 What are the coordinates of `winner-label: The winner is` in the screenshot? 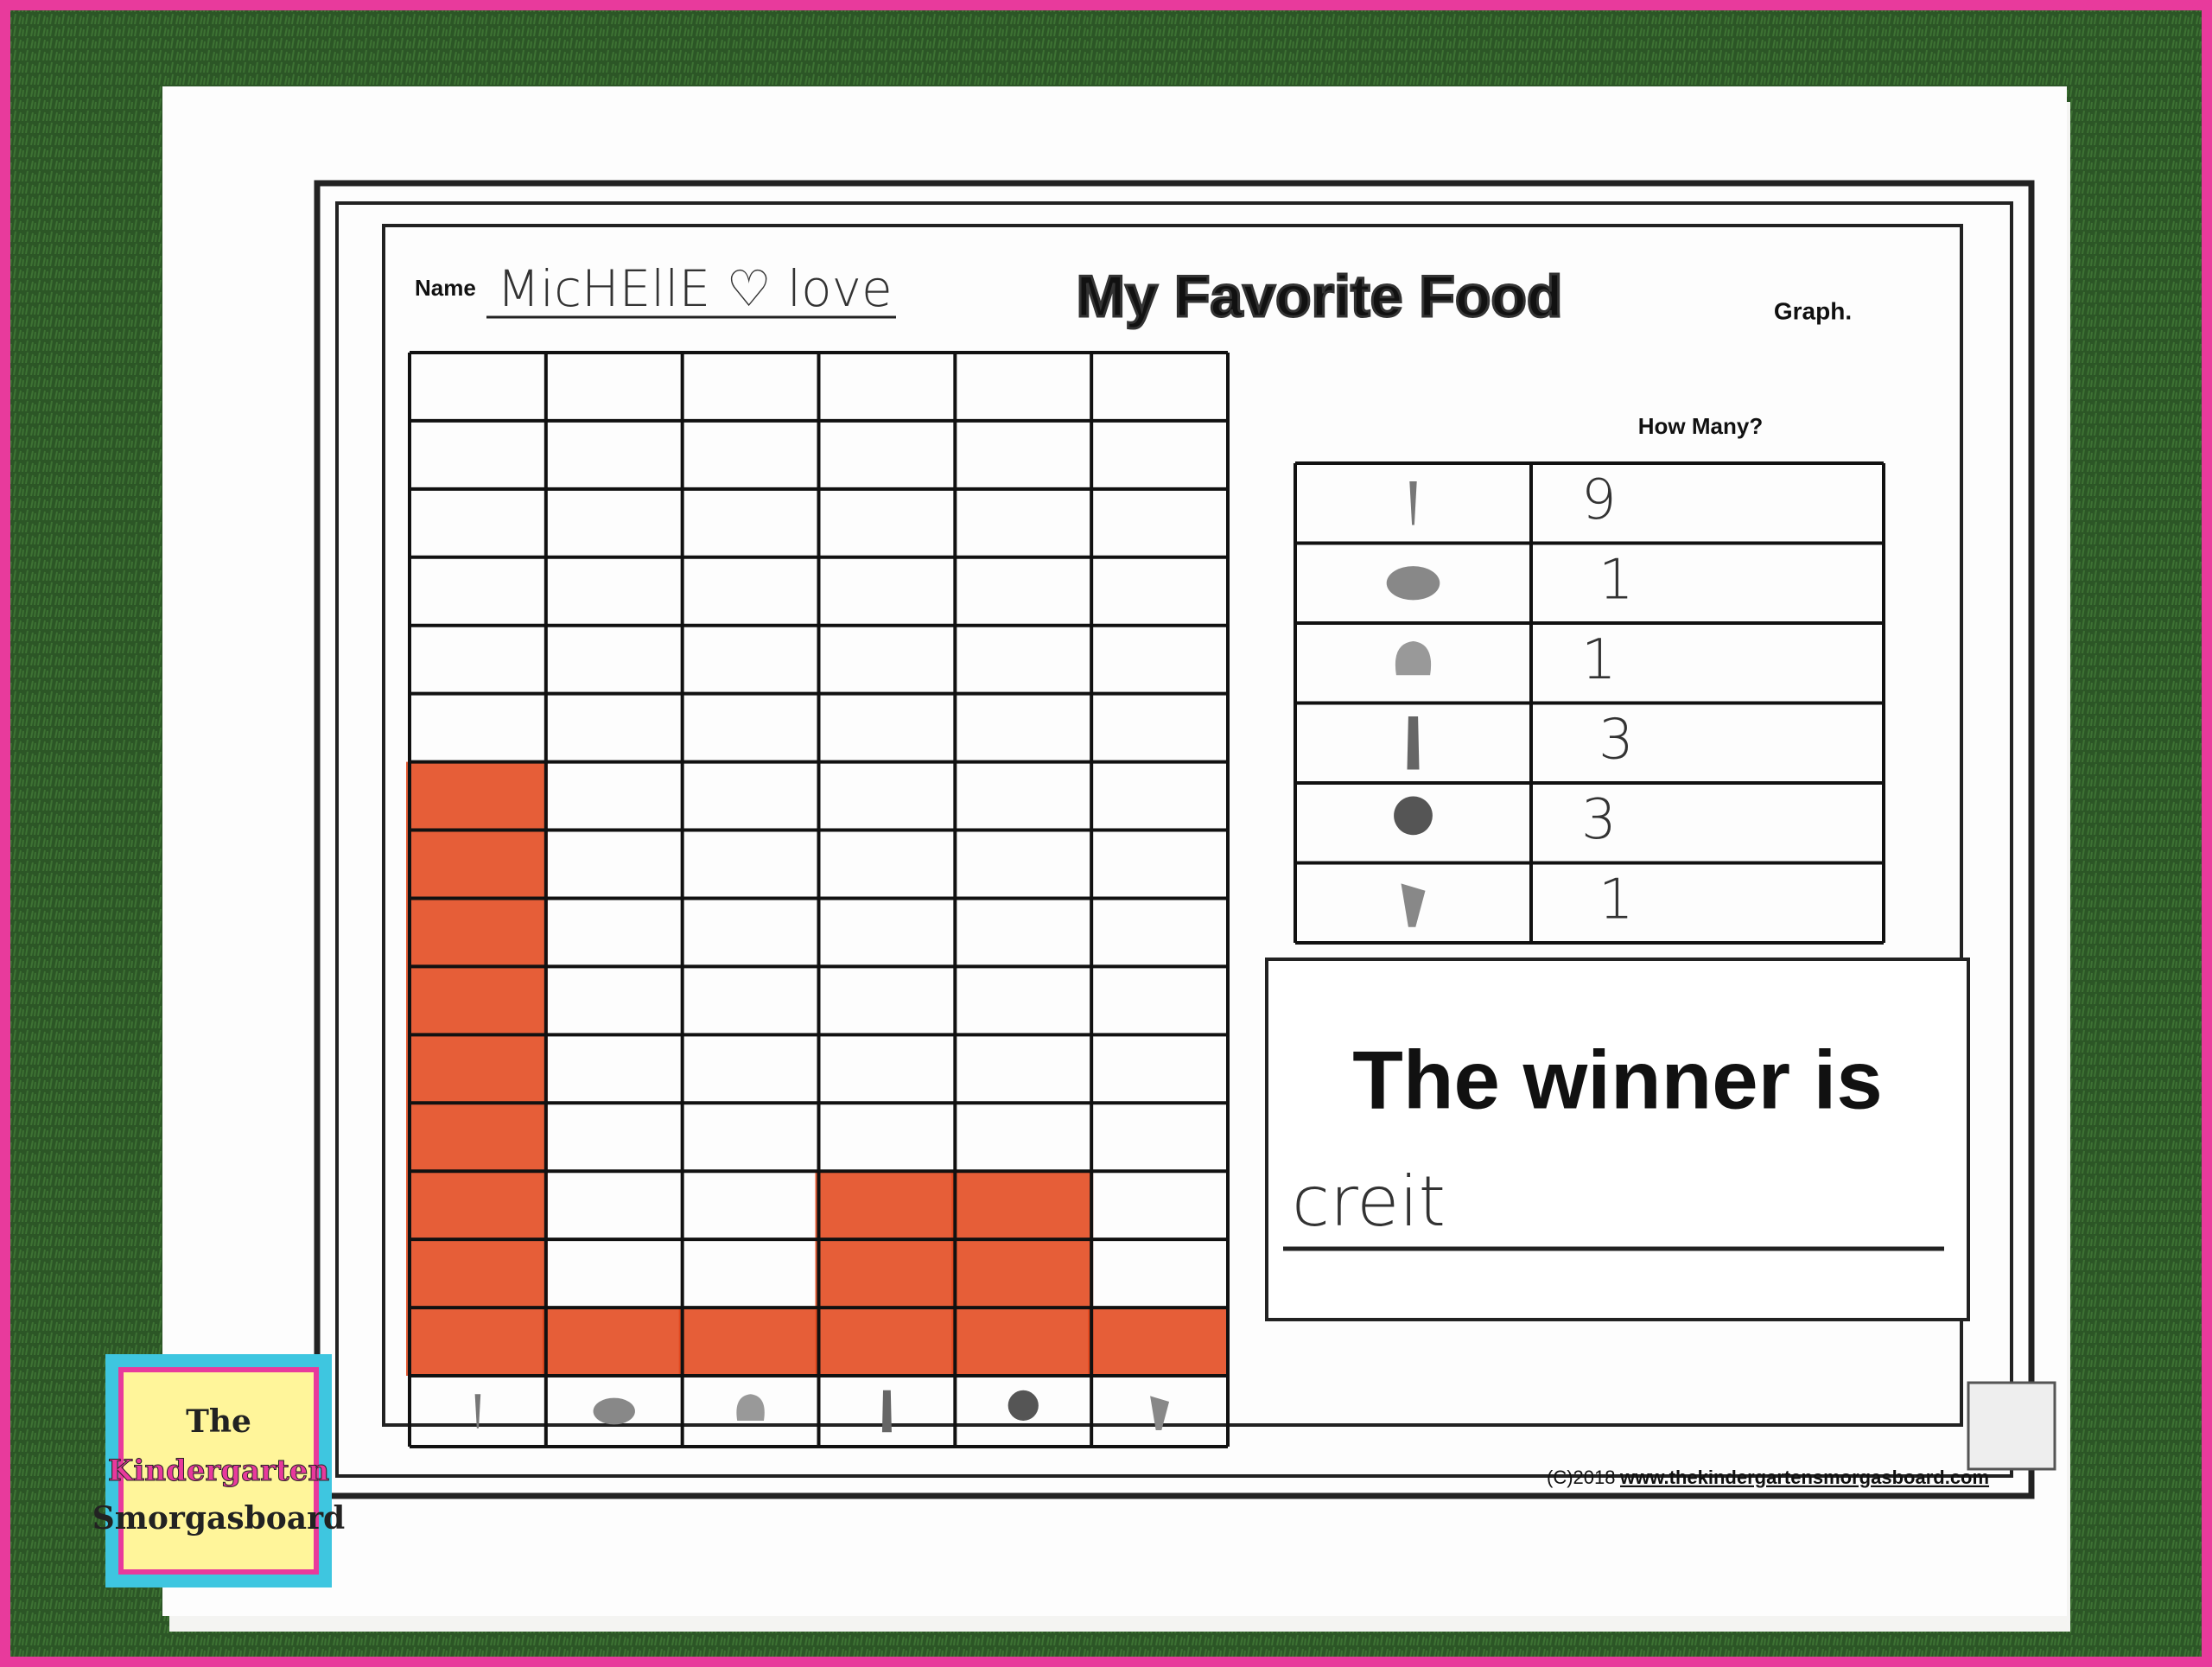 It's located at (1617, 1080).